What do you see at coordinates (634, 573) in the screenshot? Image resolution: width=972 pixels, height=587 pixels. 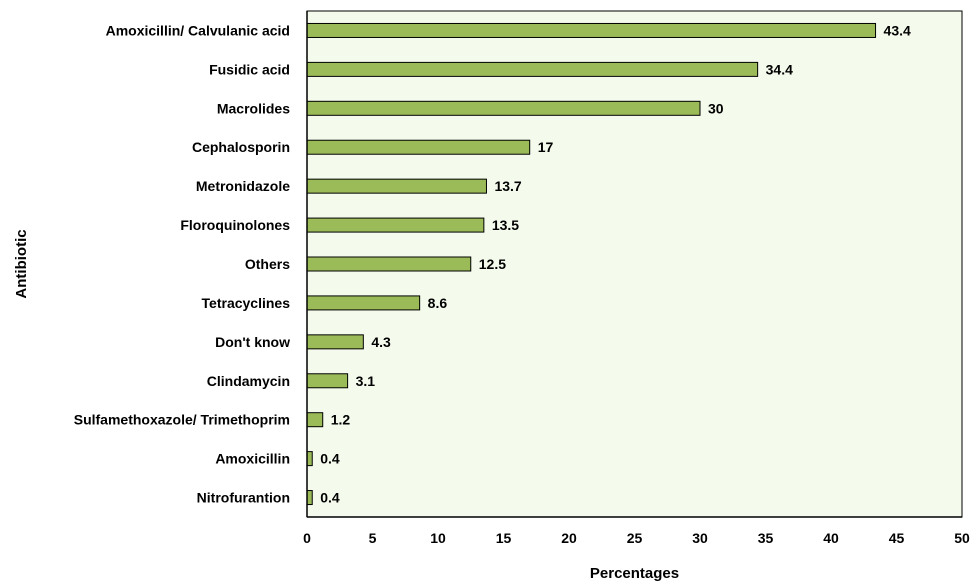 I see `x-axis-title: Percentages` at bounding box center [634, 573].